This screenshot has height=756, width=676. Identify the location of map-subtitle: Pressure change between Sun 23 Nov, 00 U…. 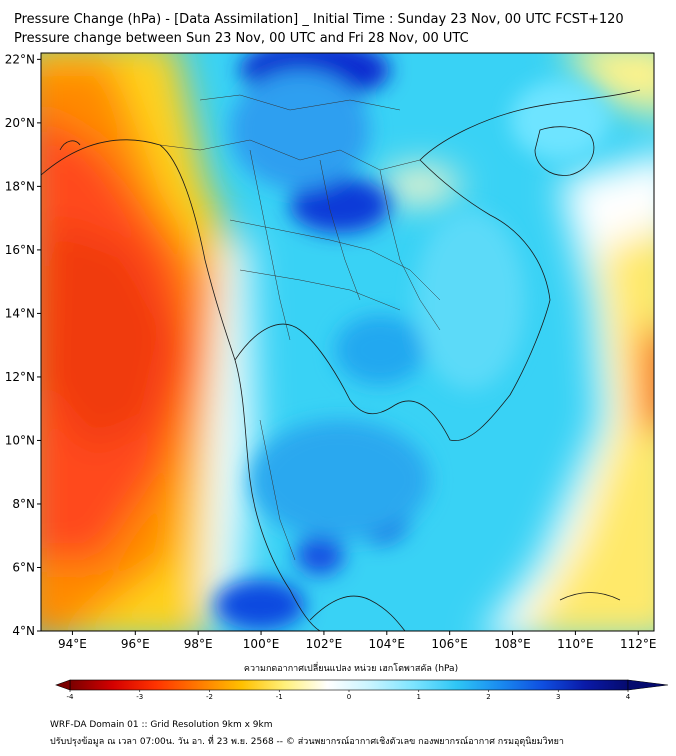
(241, 38).